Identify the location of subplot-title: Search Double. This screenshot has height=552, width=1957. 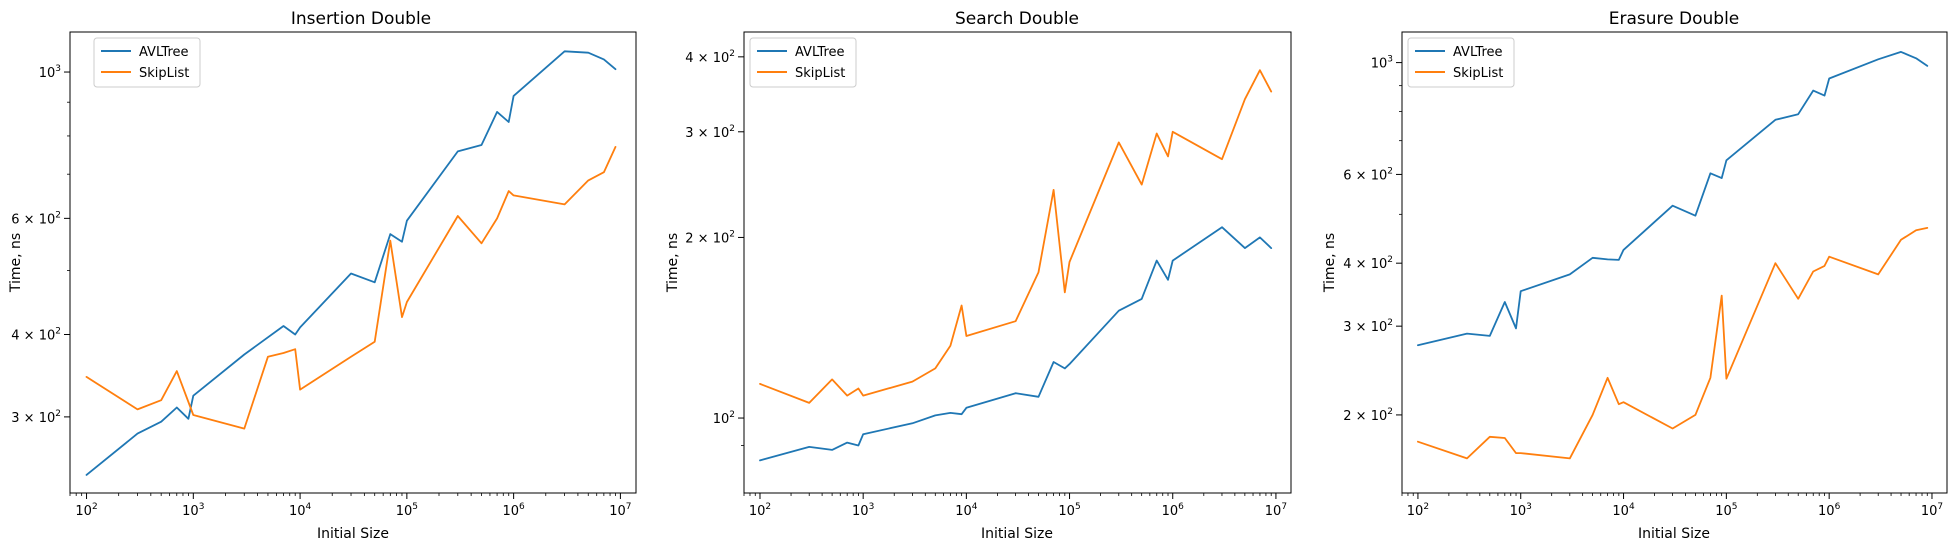
(1017, 19).